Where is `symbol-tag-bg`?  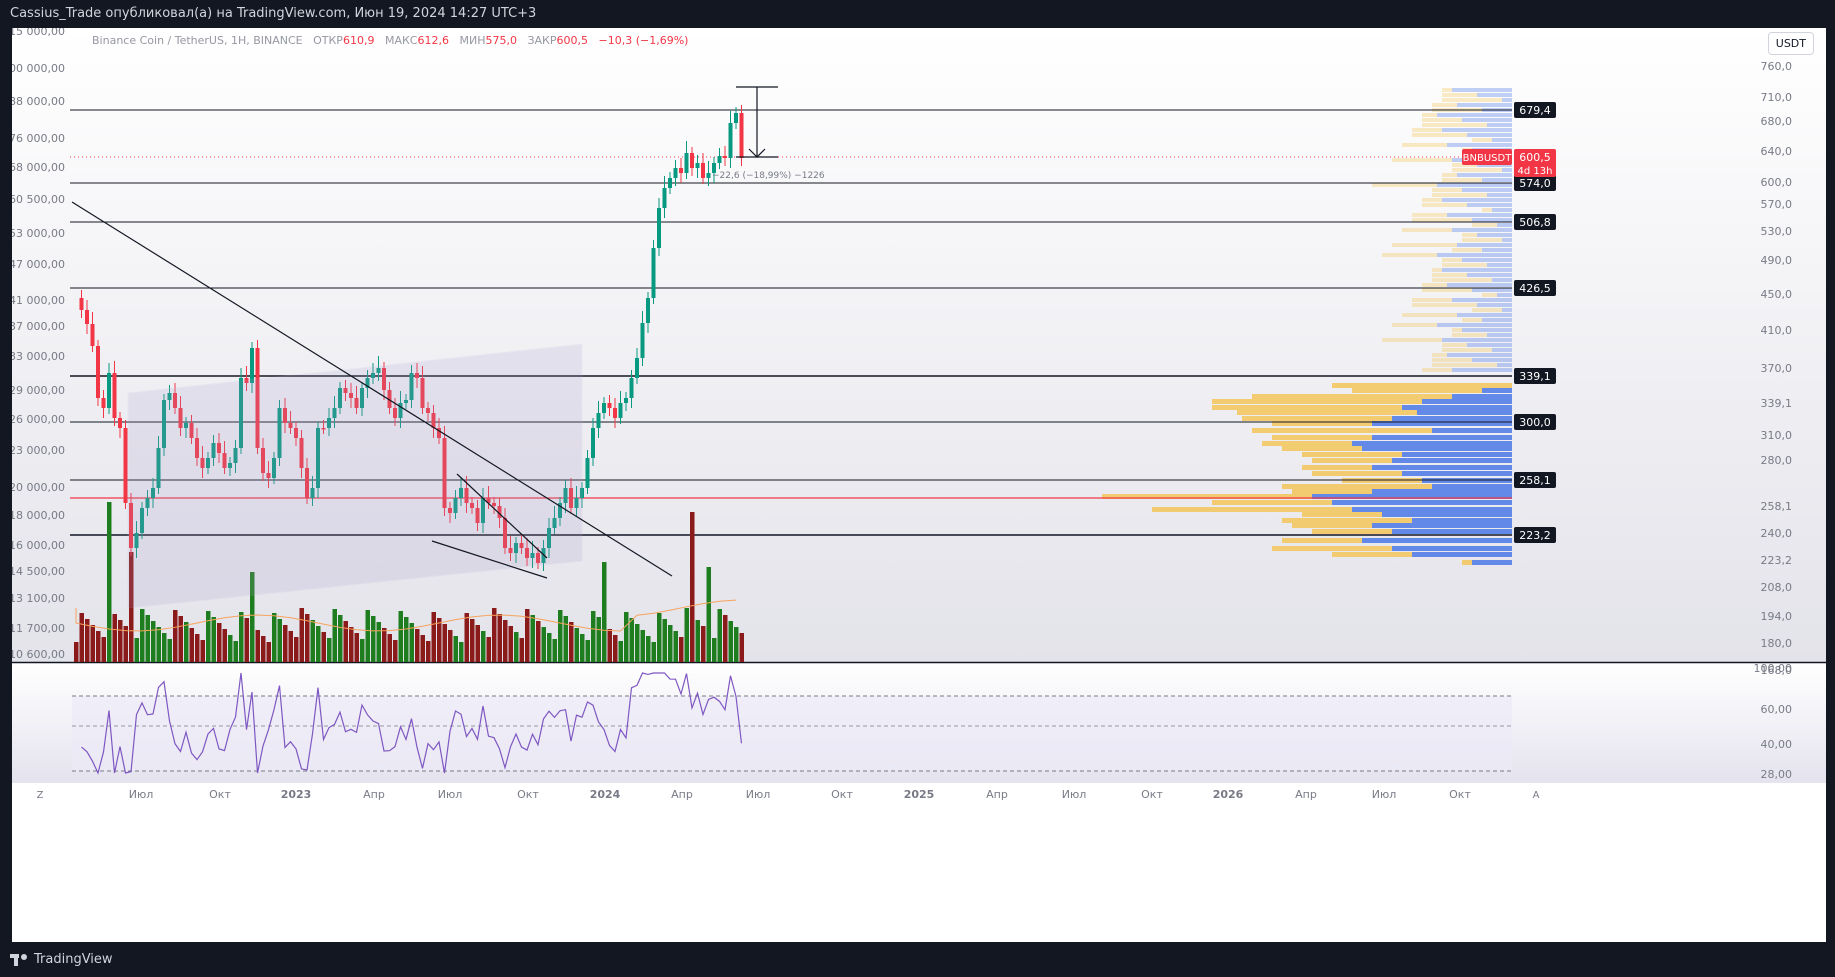 symbol-tag-bg is located at coordinates (1487, 157).